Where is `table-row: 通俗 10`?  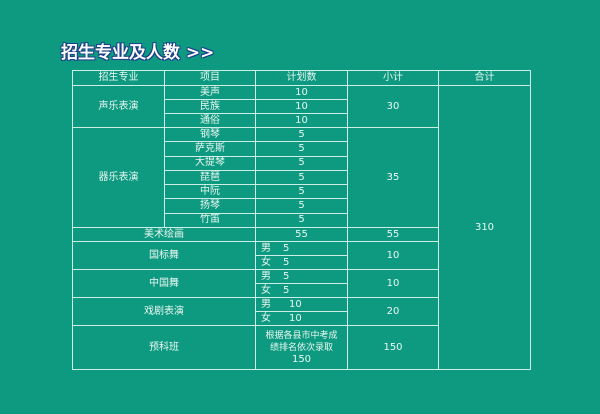
table-row: 通俗 10 is located at coordinates (302, 120).